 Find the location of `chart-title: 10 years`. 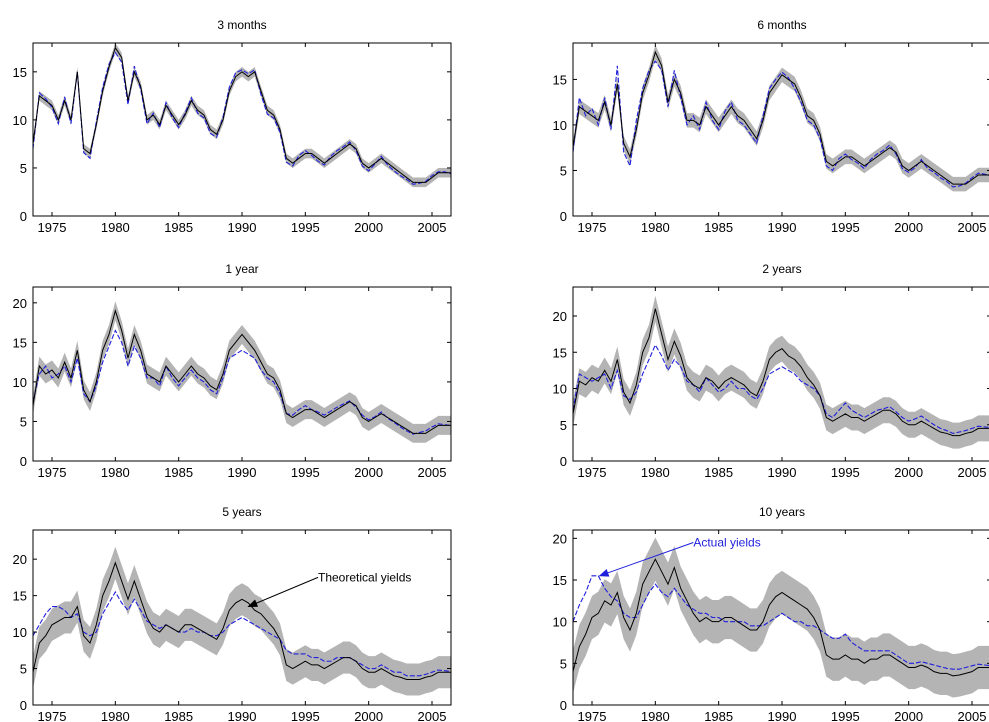

chart-title: 10 years is located at coordinates (782, 512).